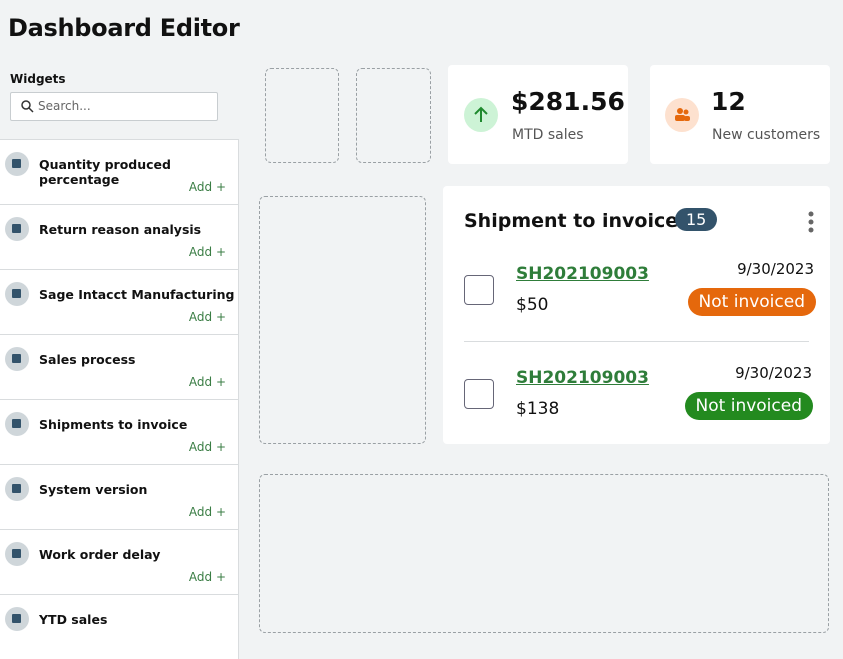 Image resolution: width=843 pixels, height=659 pixels. What do you see at coordinates (93, 489) in the screenshot?
I see `widget-name: System version` at bounding box center [93, 489].